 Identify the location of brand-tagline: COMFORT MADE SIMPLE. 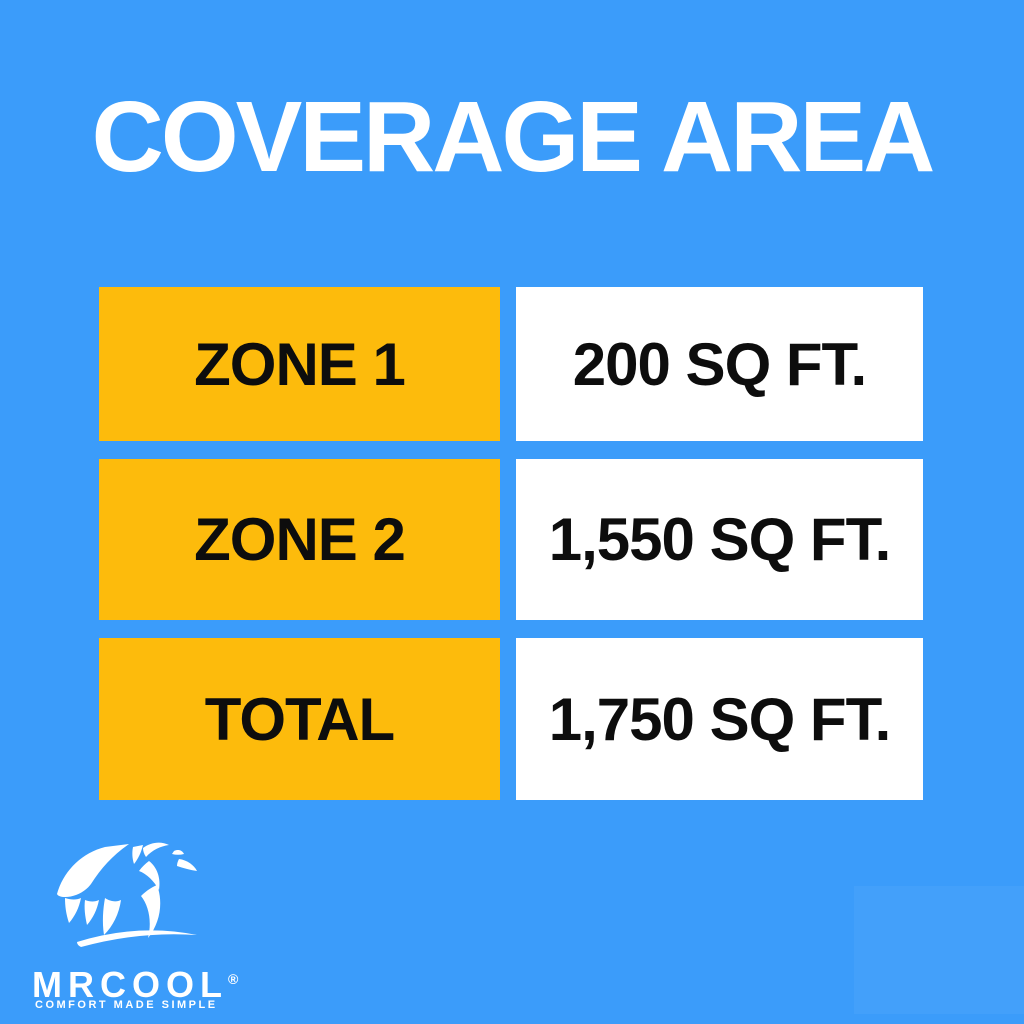
(126, 1005).